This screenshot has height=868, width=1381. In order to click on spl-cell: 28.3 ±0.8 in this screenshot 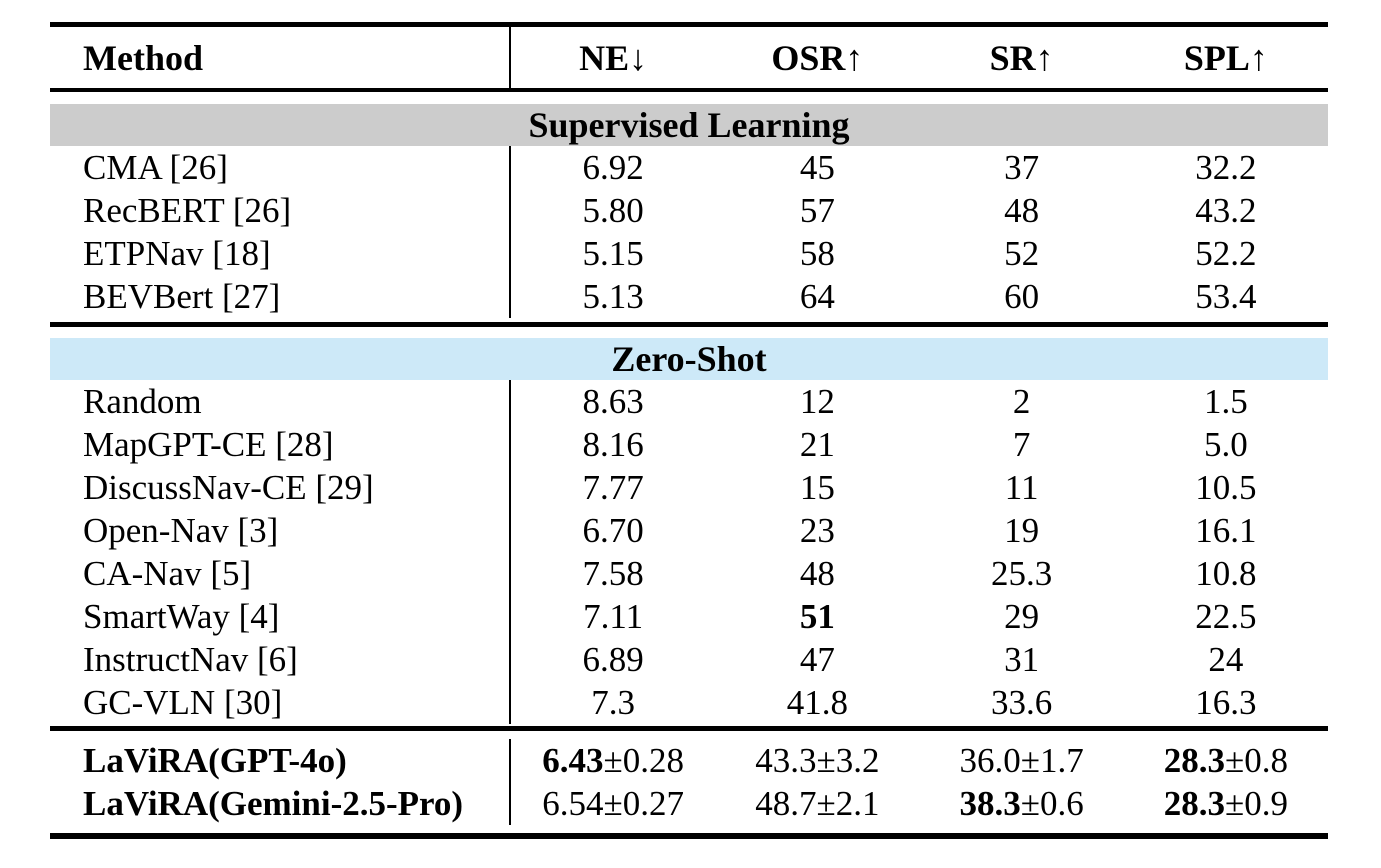, I will do `click(1226, 760)`.